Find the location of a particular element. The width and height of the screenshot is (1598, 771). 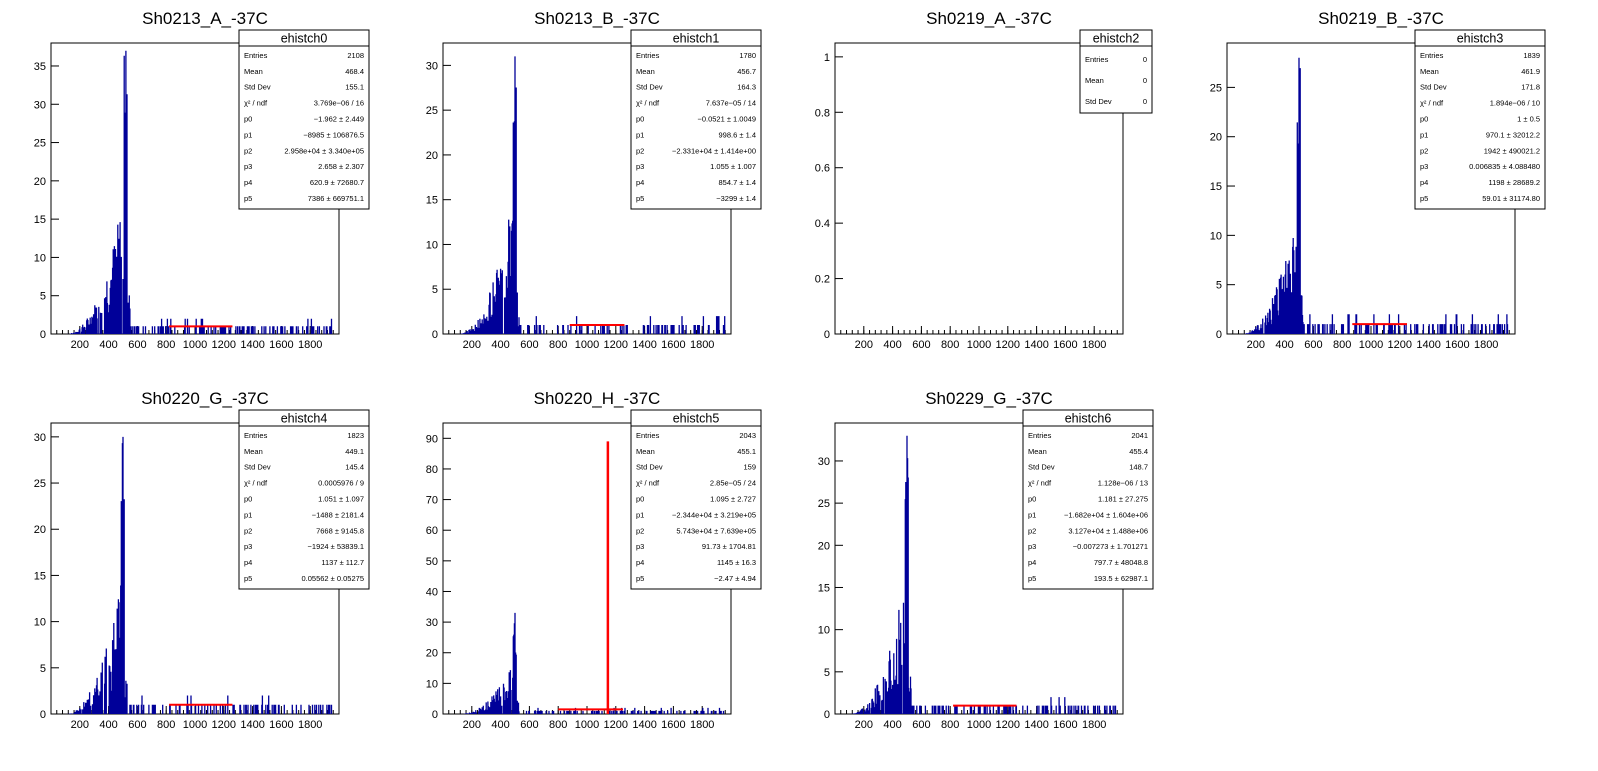

stats-label: p5 is located at coordinates (248, 578).